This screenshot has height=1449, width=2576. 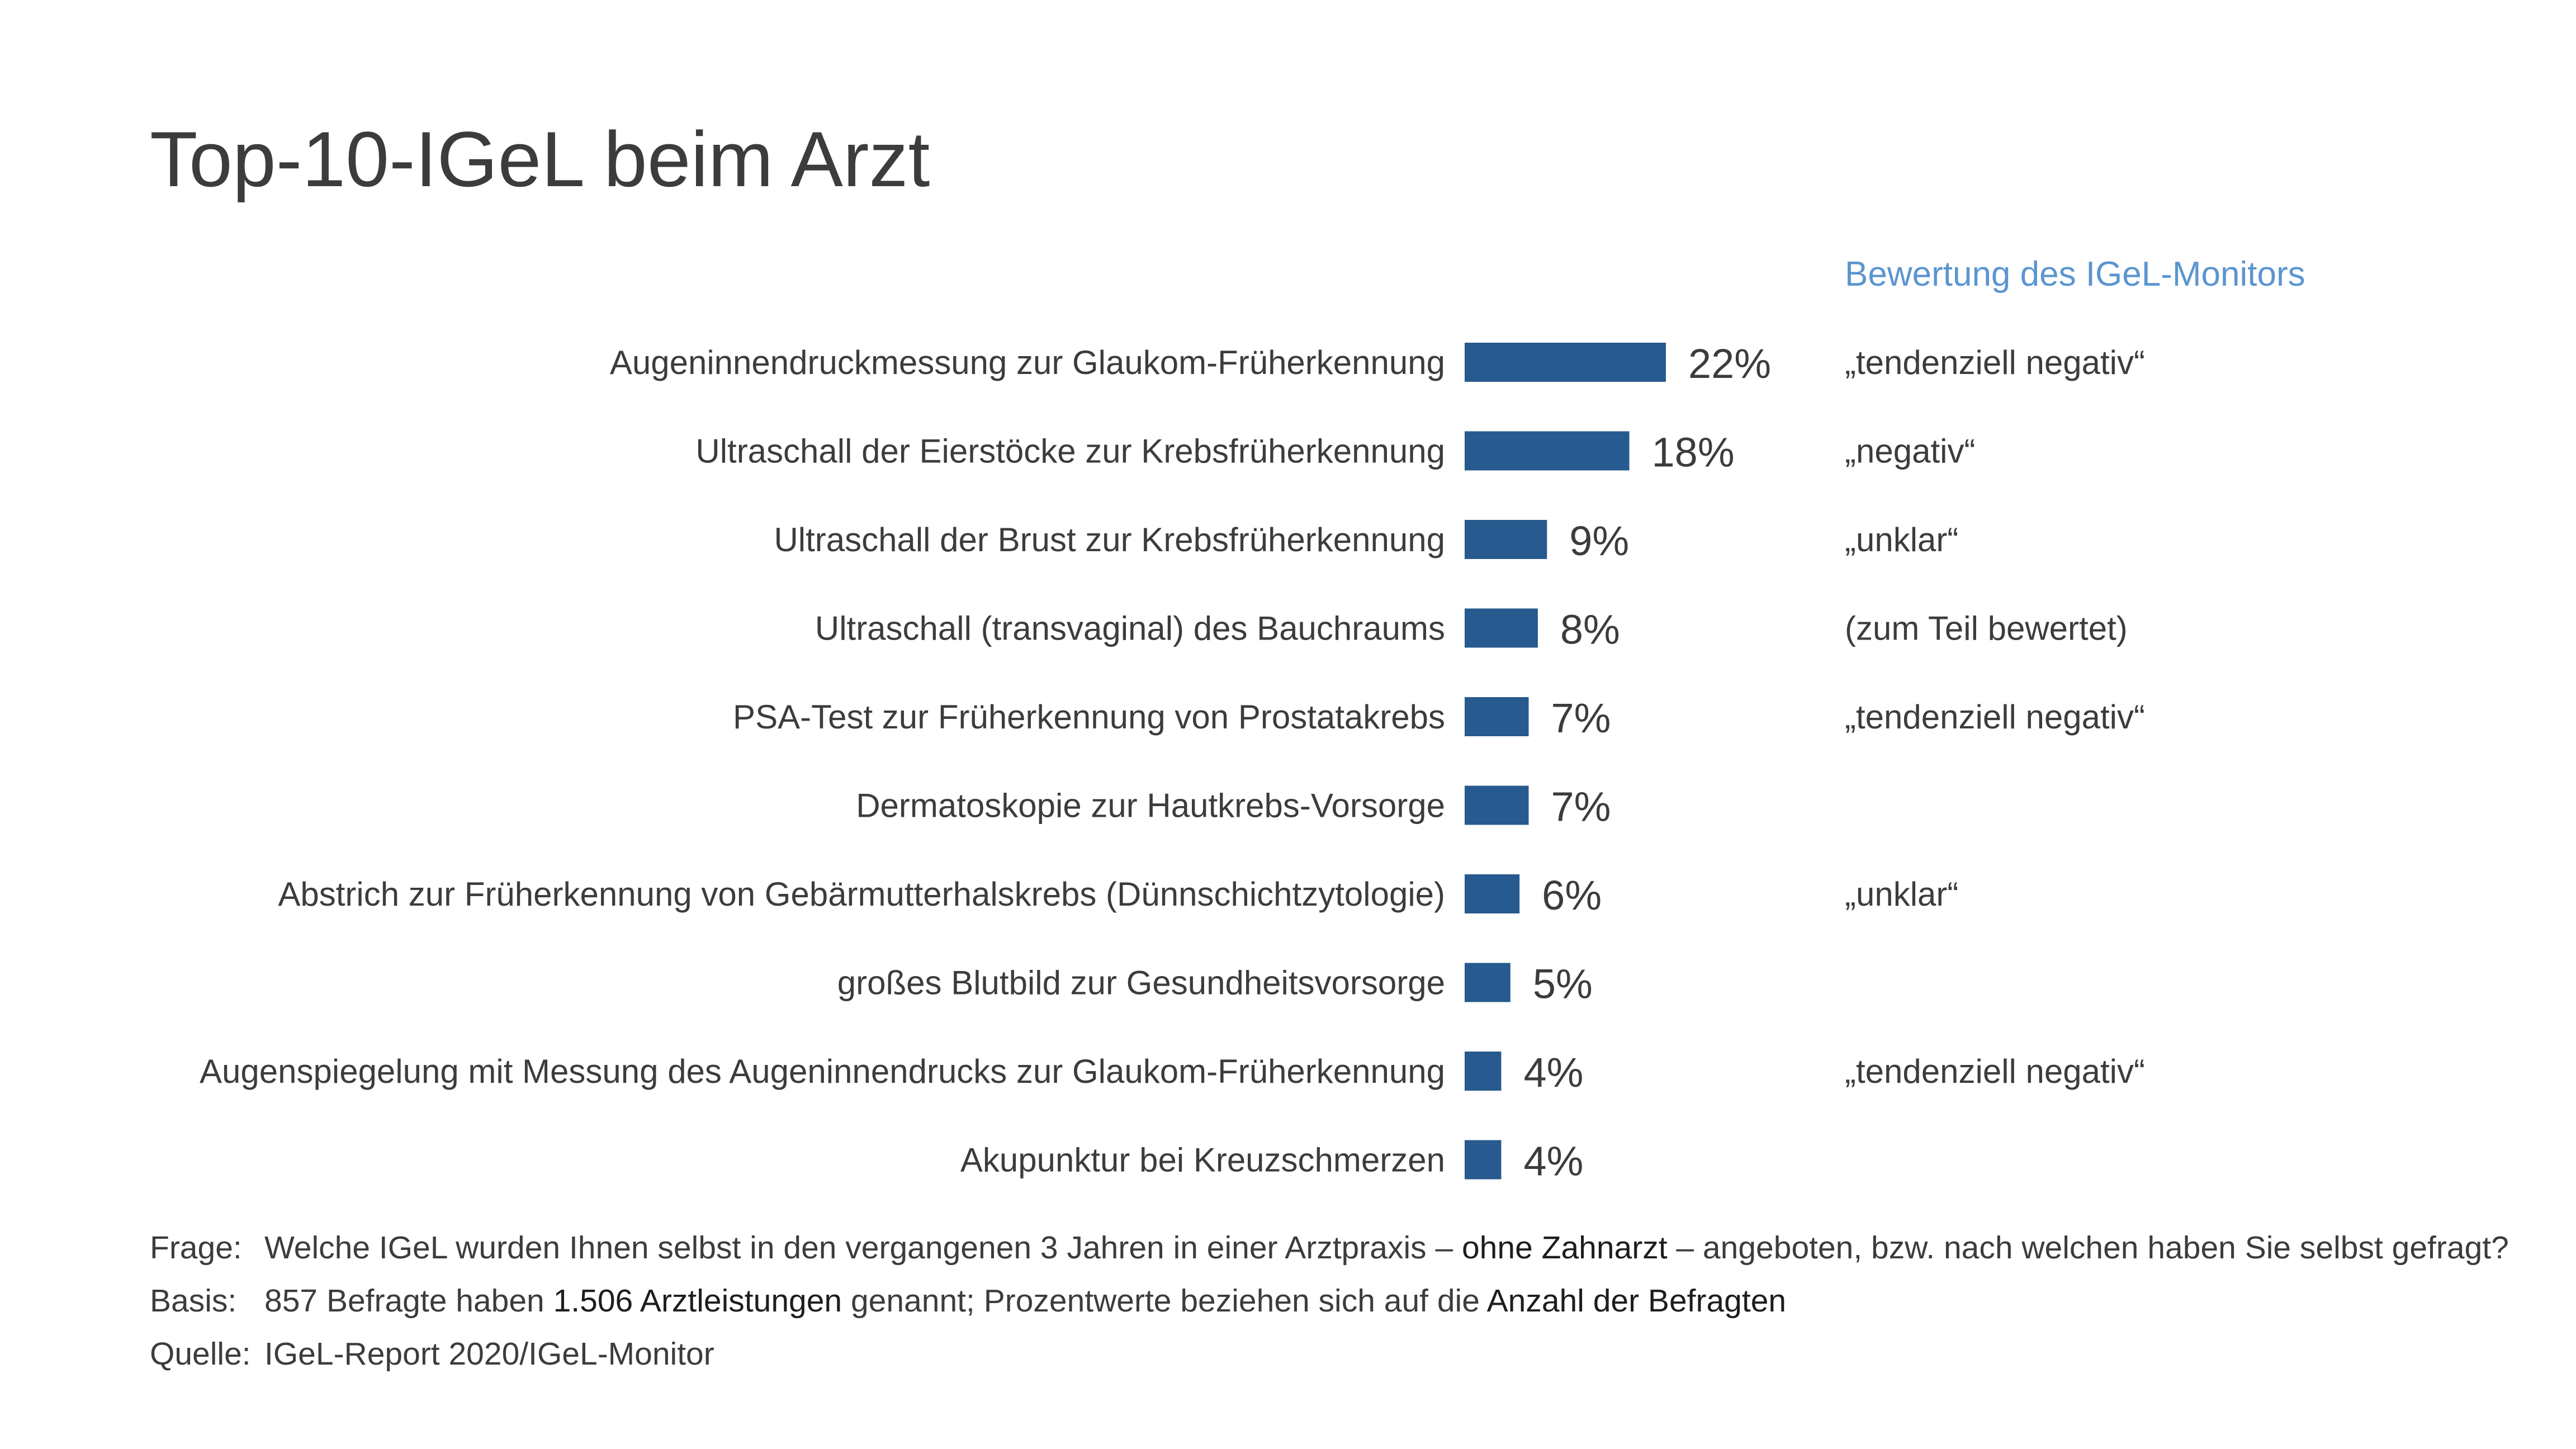 I want to click on chart-title: Top-10-IGeL beim Arzt, so click(x=540, y=159).